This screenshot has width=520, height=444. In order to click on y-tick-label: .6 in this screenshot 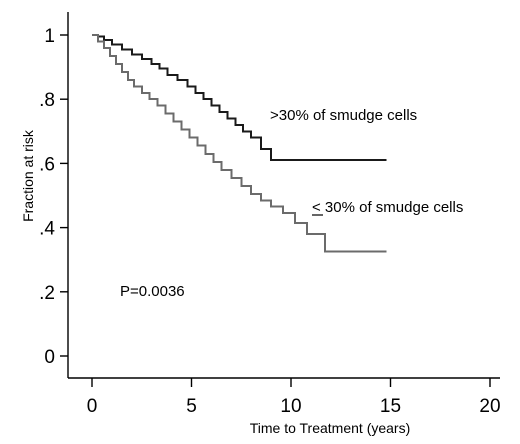, I will do `click(47, 164)`.